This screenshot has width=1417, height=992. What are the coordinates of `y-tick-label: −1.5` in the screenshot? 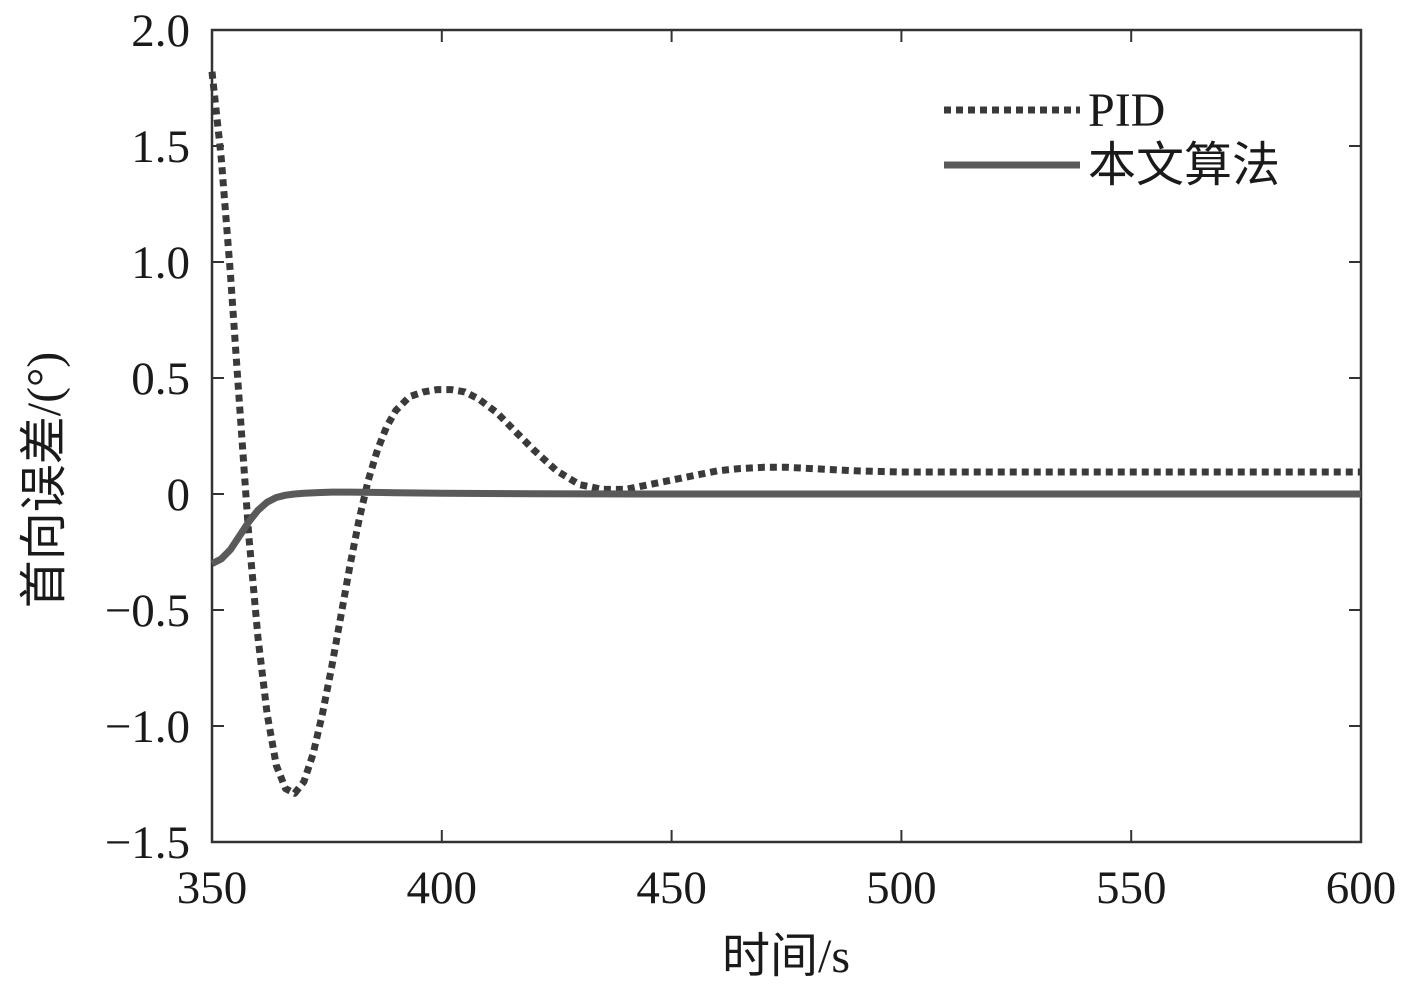 It's located at (147, 843).